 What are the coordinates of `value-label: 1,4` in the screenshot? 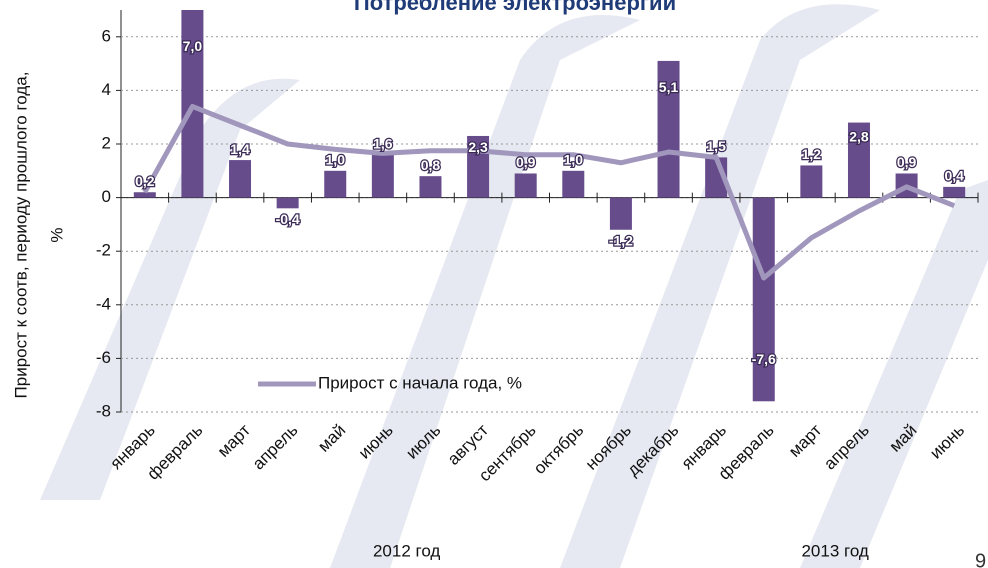 It's located at (240, 149).